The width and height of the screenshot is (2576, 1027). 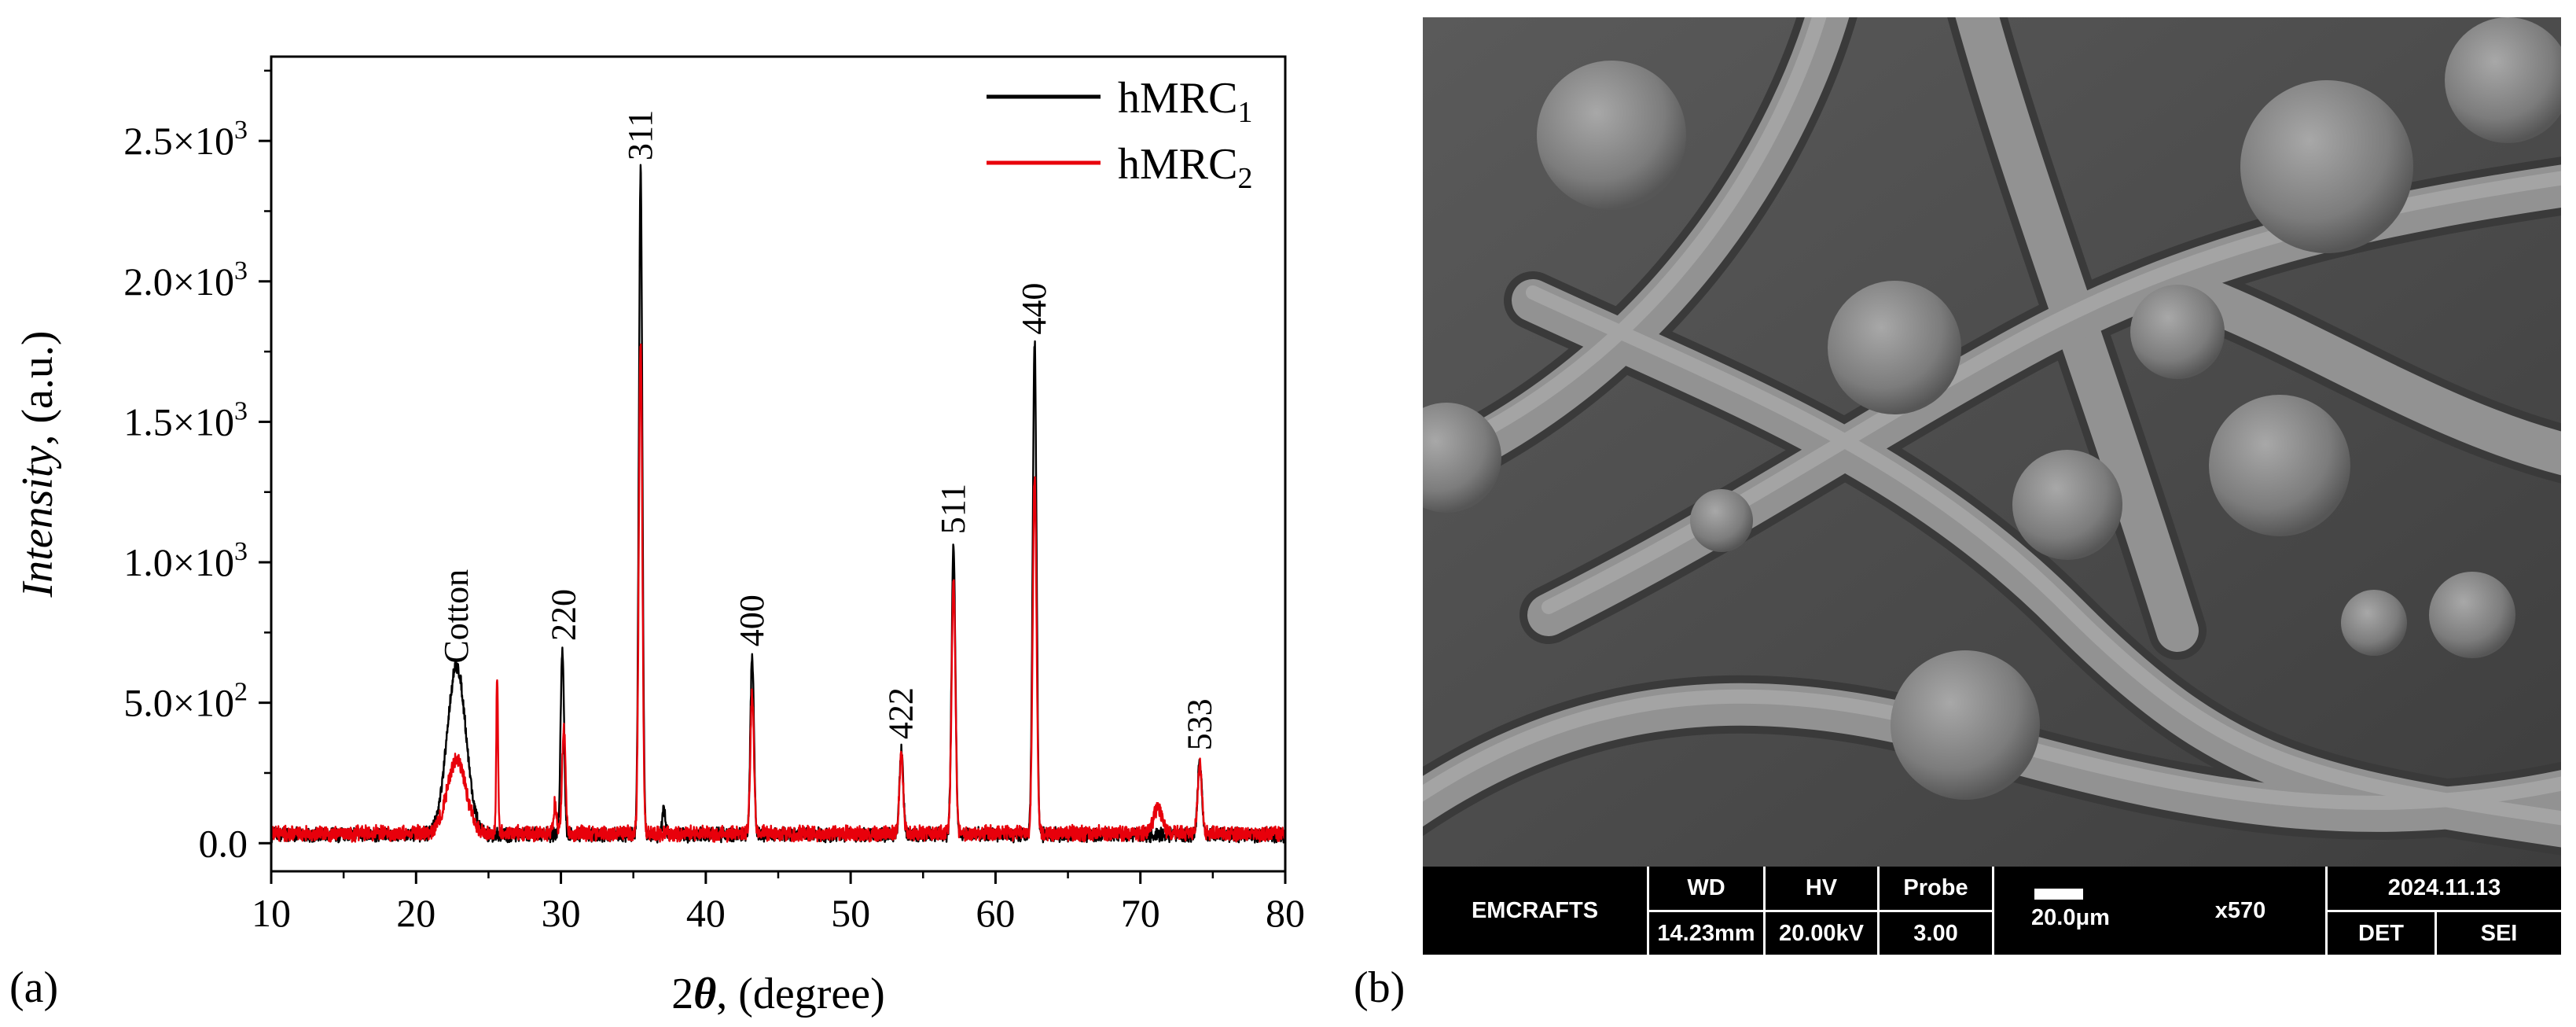 What do you see at coordinates (1935, 933) in the screenshot?
I see `sem-probe-value: 3.00` at bounding box center [1935, 933].